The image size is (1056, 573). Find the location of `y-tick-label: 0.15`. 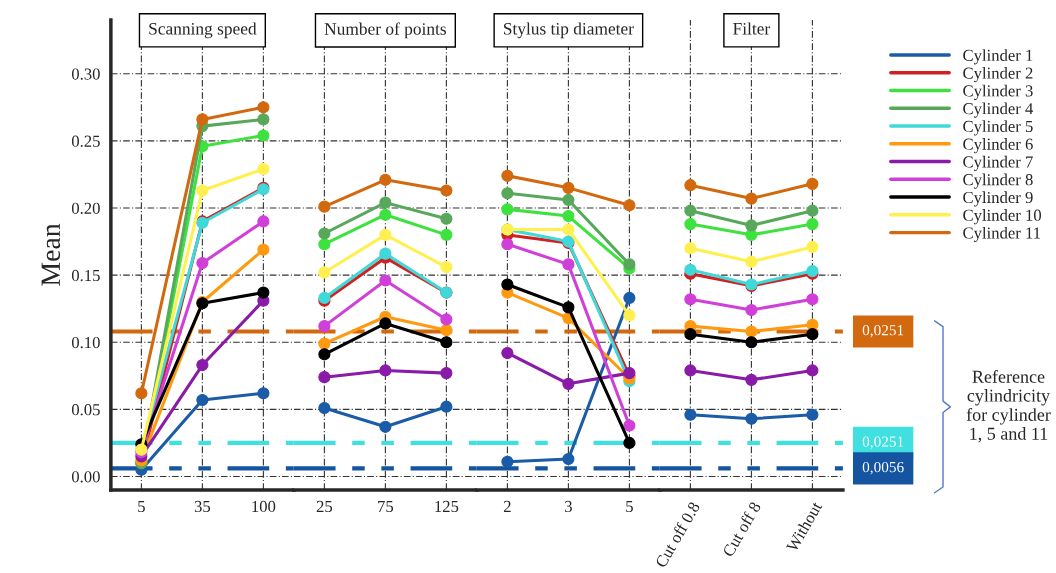

y-tick-label: 0.15 is located at coordinates (85, 275).